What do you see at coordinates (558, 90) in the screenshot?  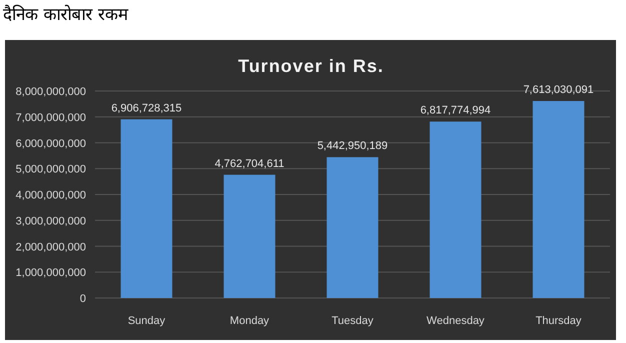 I see `data-label: 7,613,030,091` at bounding box center [558, 90].